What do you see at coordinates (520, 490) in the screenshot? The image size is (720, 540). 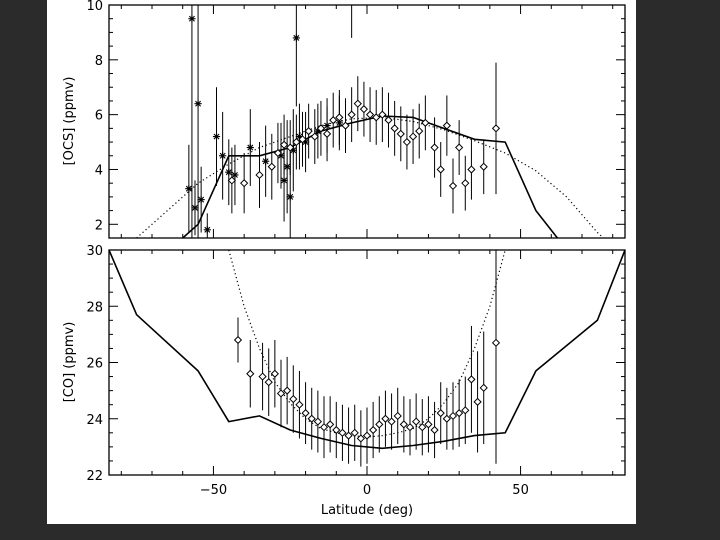 I see `x-tick-label: 50` at bounding box center [520, 490].